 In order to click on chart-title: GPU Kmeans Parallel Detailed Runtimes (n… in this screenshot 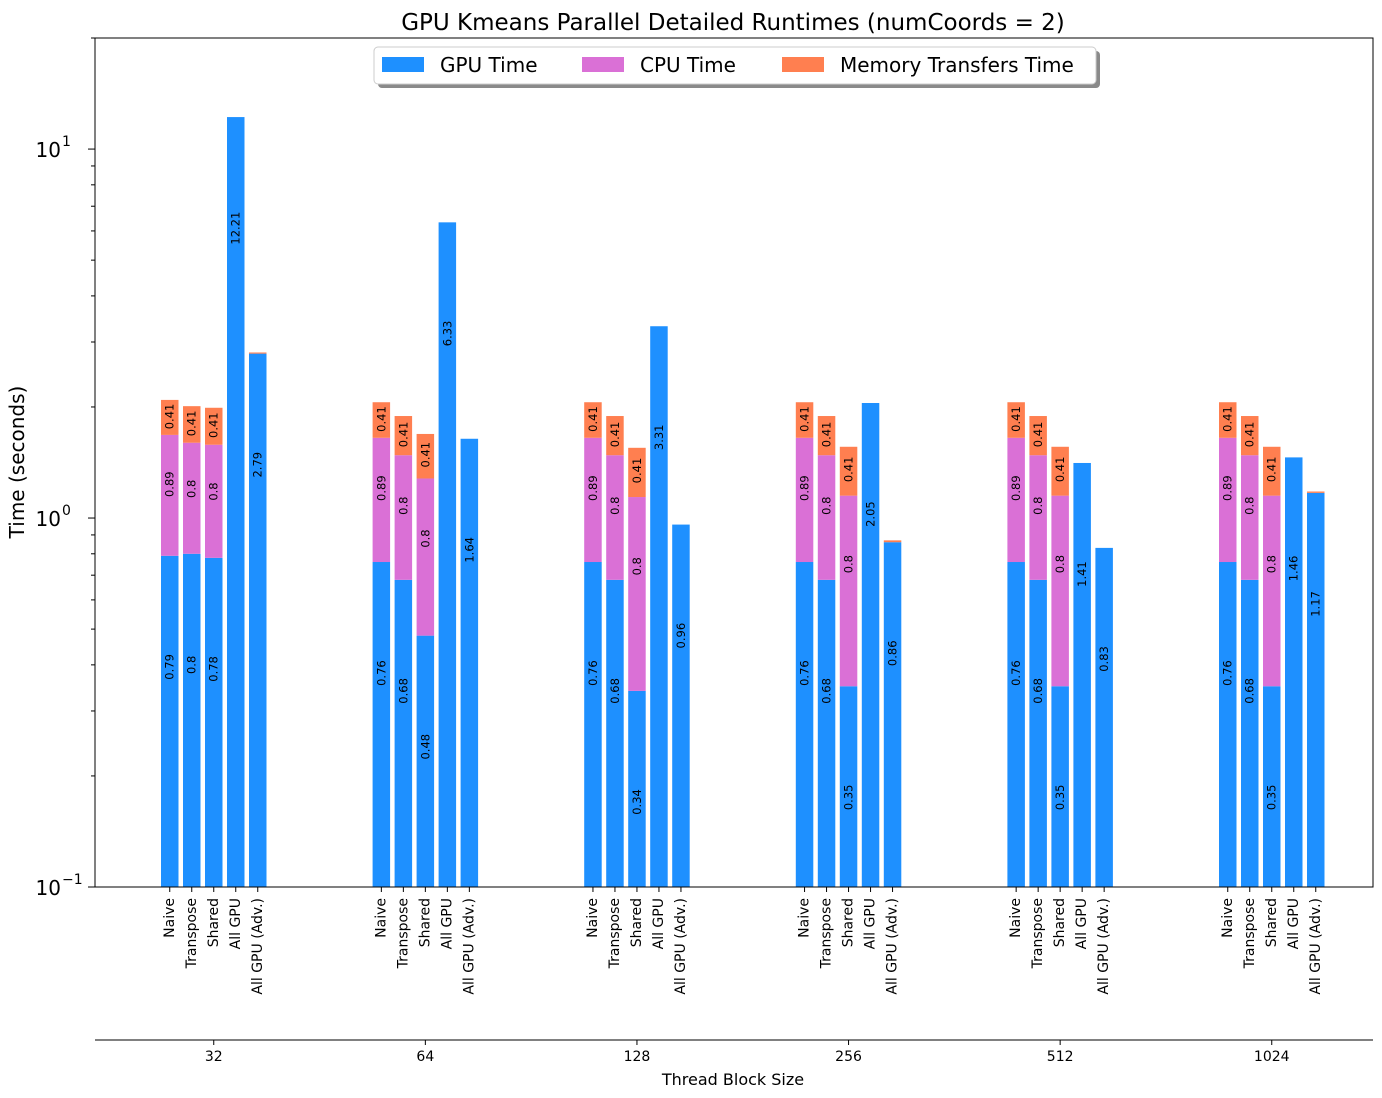, I will do `click(733, 23)`.